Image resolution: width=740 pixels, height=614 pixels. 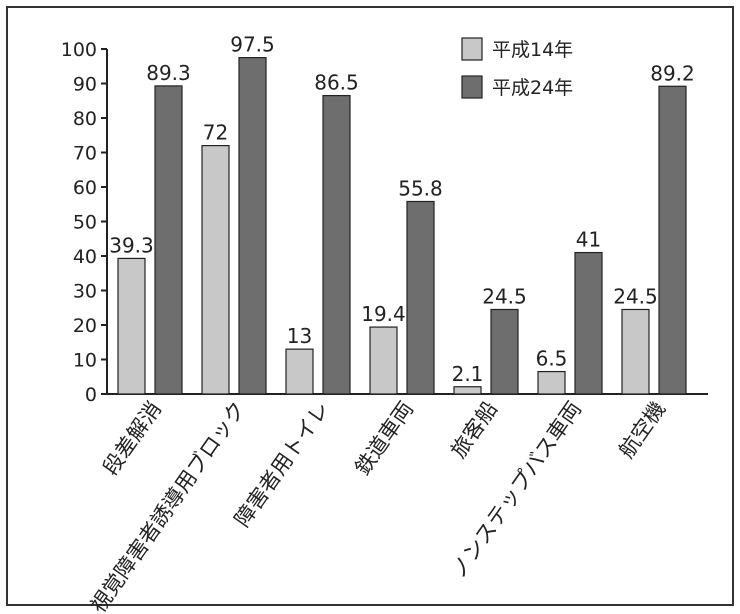 What do you see at coordinates (79, 50) in the screenshot?
I see `y-tick-label: 100` at bounding box center [79, 50].